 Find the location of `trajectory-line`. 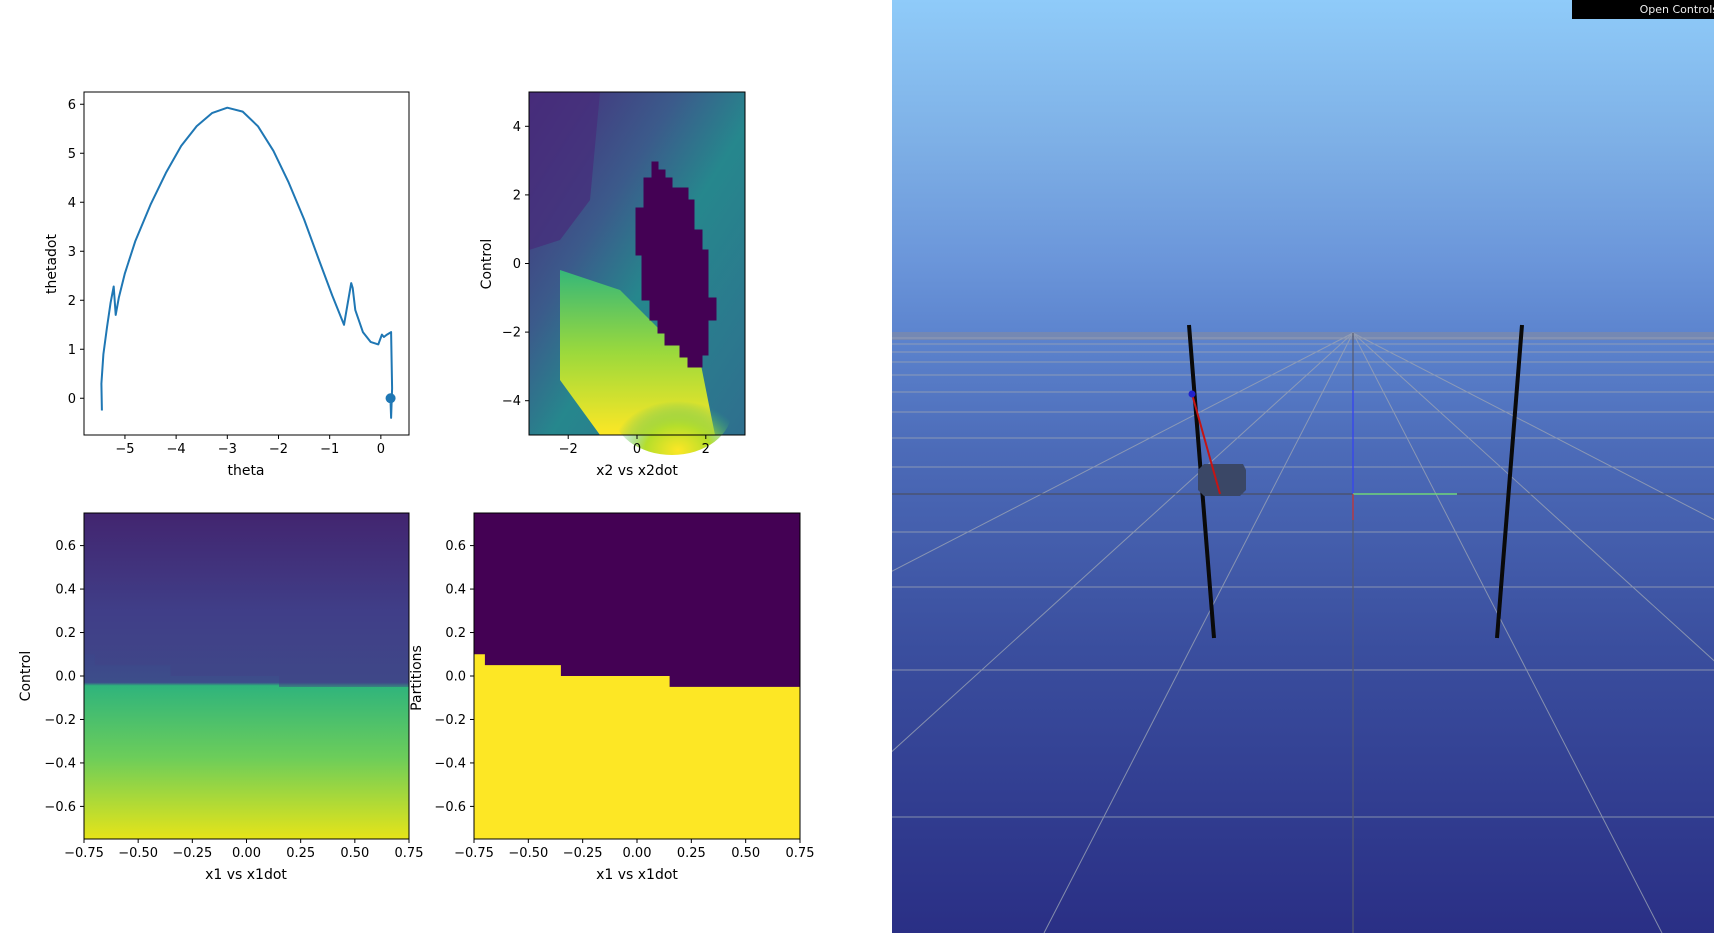

trajectory-line is located at coordinates (247, 262).